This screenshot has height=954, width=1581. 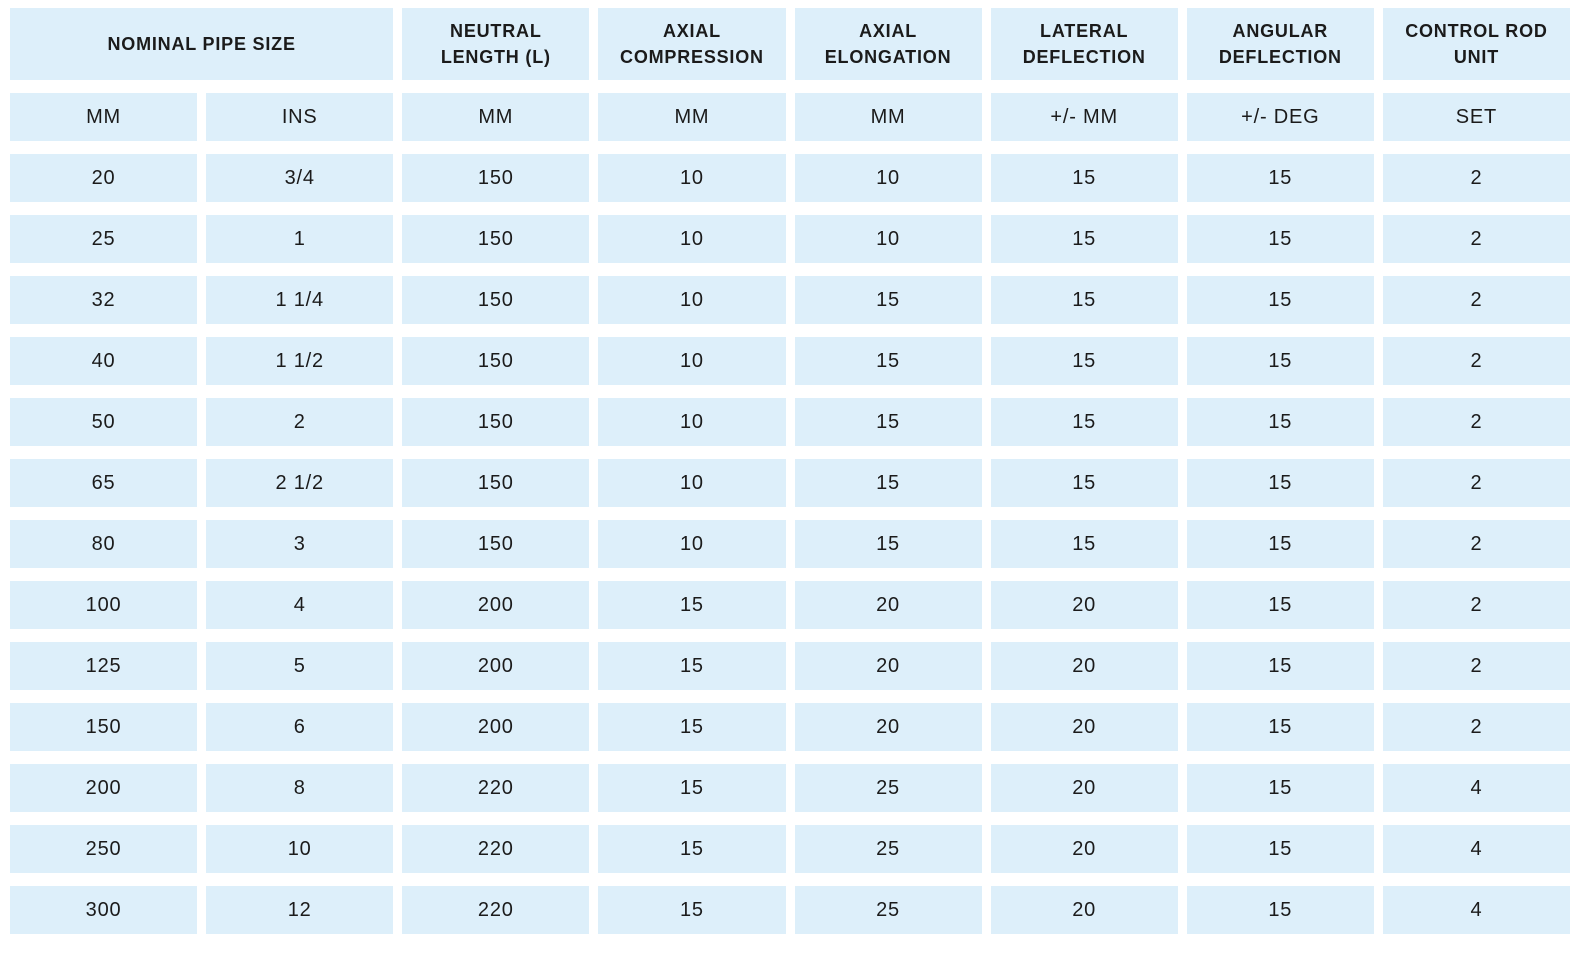 What do you see at coordinates (1280, 117) in the screenshot?
I see `unit-cell: +/- DEG` at bounding box center [1280, 117].